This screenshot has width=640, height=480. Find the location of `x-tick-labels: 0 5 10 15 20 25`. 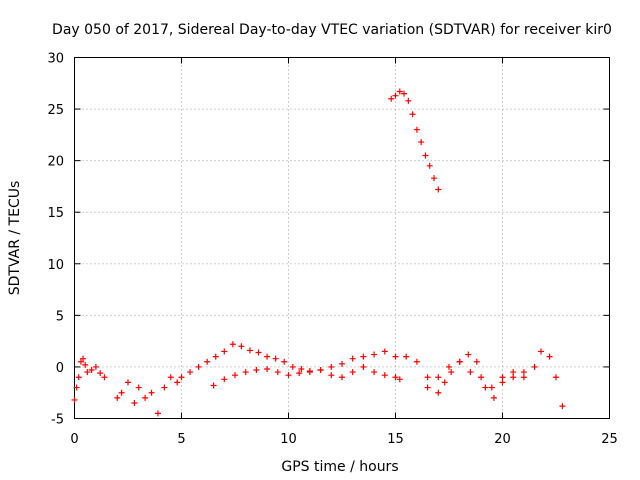

x-tick-labels: 0 5 10 15 20 25 is located at coordinates (343, 439).